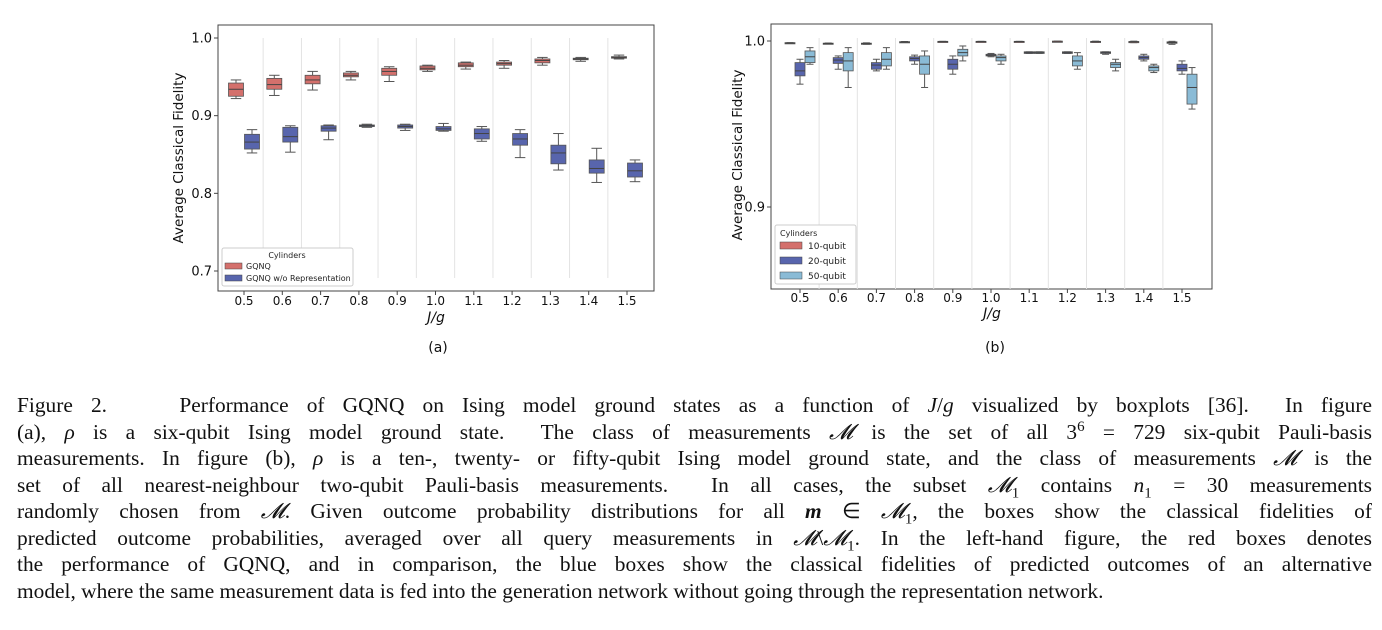 Image resolution: width=1382 pixels, height=630 pixels. I want to click on chart-b-legend-title: Cylinders, so click(798, 233).